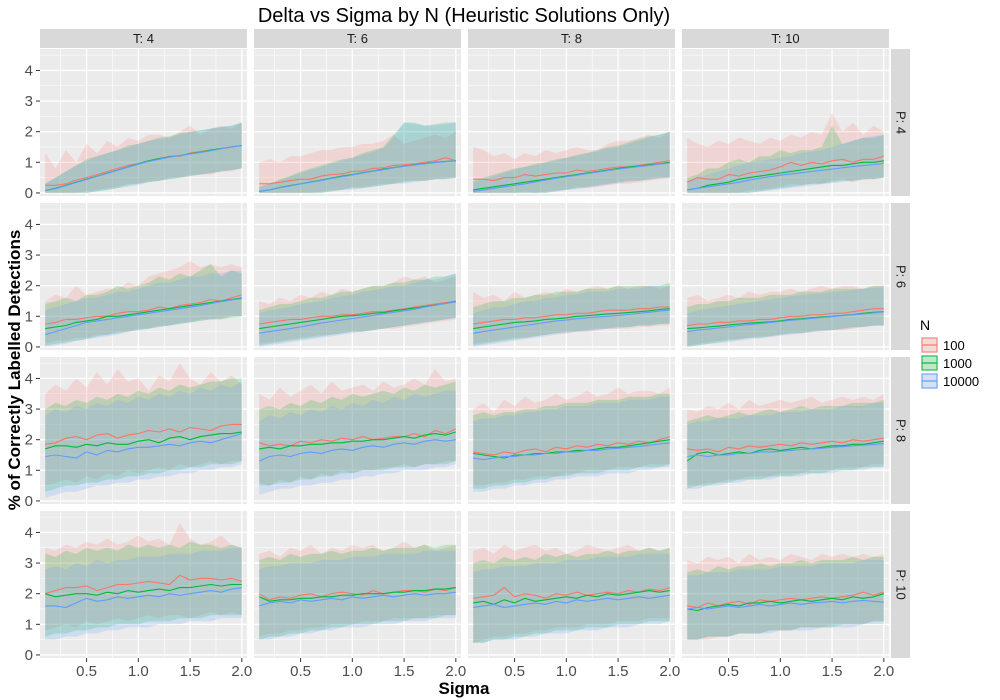 Image resolution: width=1000 pixels, height=700 pixels. What do you see at coordinates (900, 353) in the screenshot?
I see `row-strips: P: 4 P: 6 P: 8 P: 10` at bounding box center [900, 353].